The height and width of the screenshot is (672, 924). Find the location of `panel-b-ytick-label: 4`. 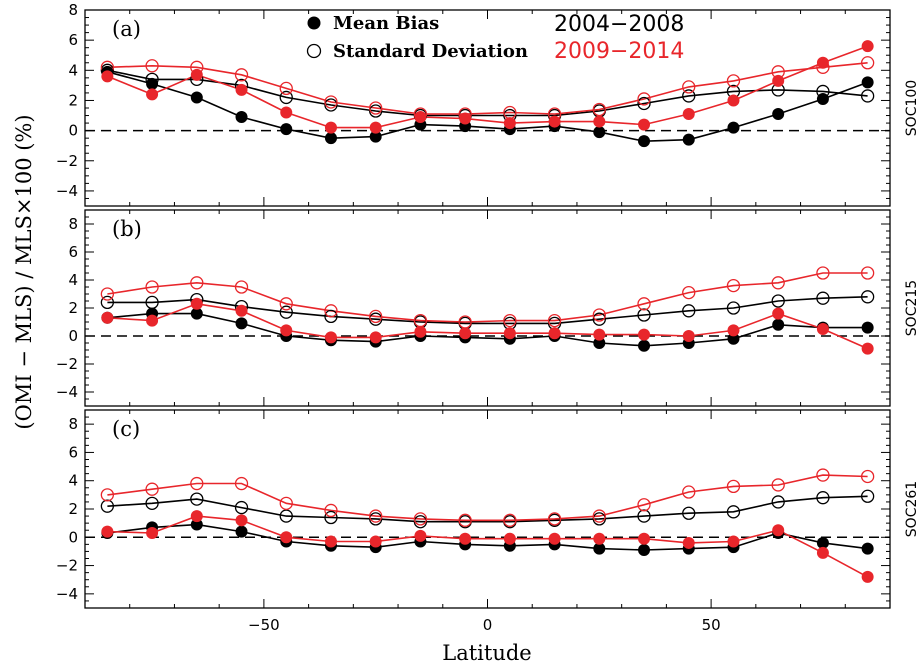

panel-b-ytick-label: 4 is located at coordinates (73, 280).